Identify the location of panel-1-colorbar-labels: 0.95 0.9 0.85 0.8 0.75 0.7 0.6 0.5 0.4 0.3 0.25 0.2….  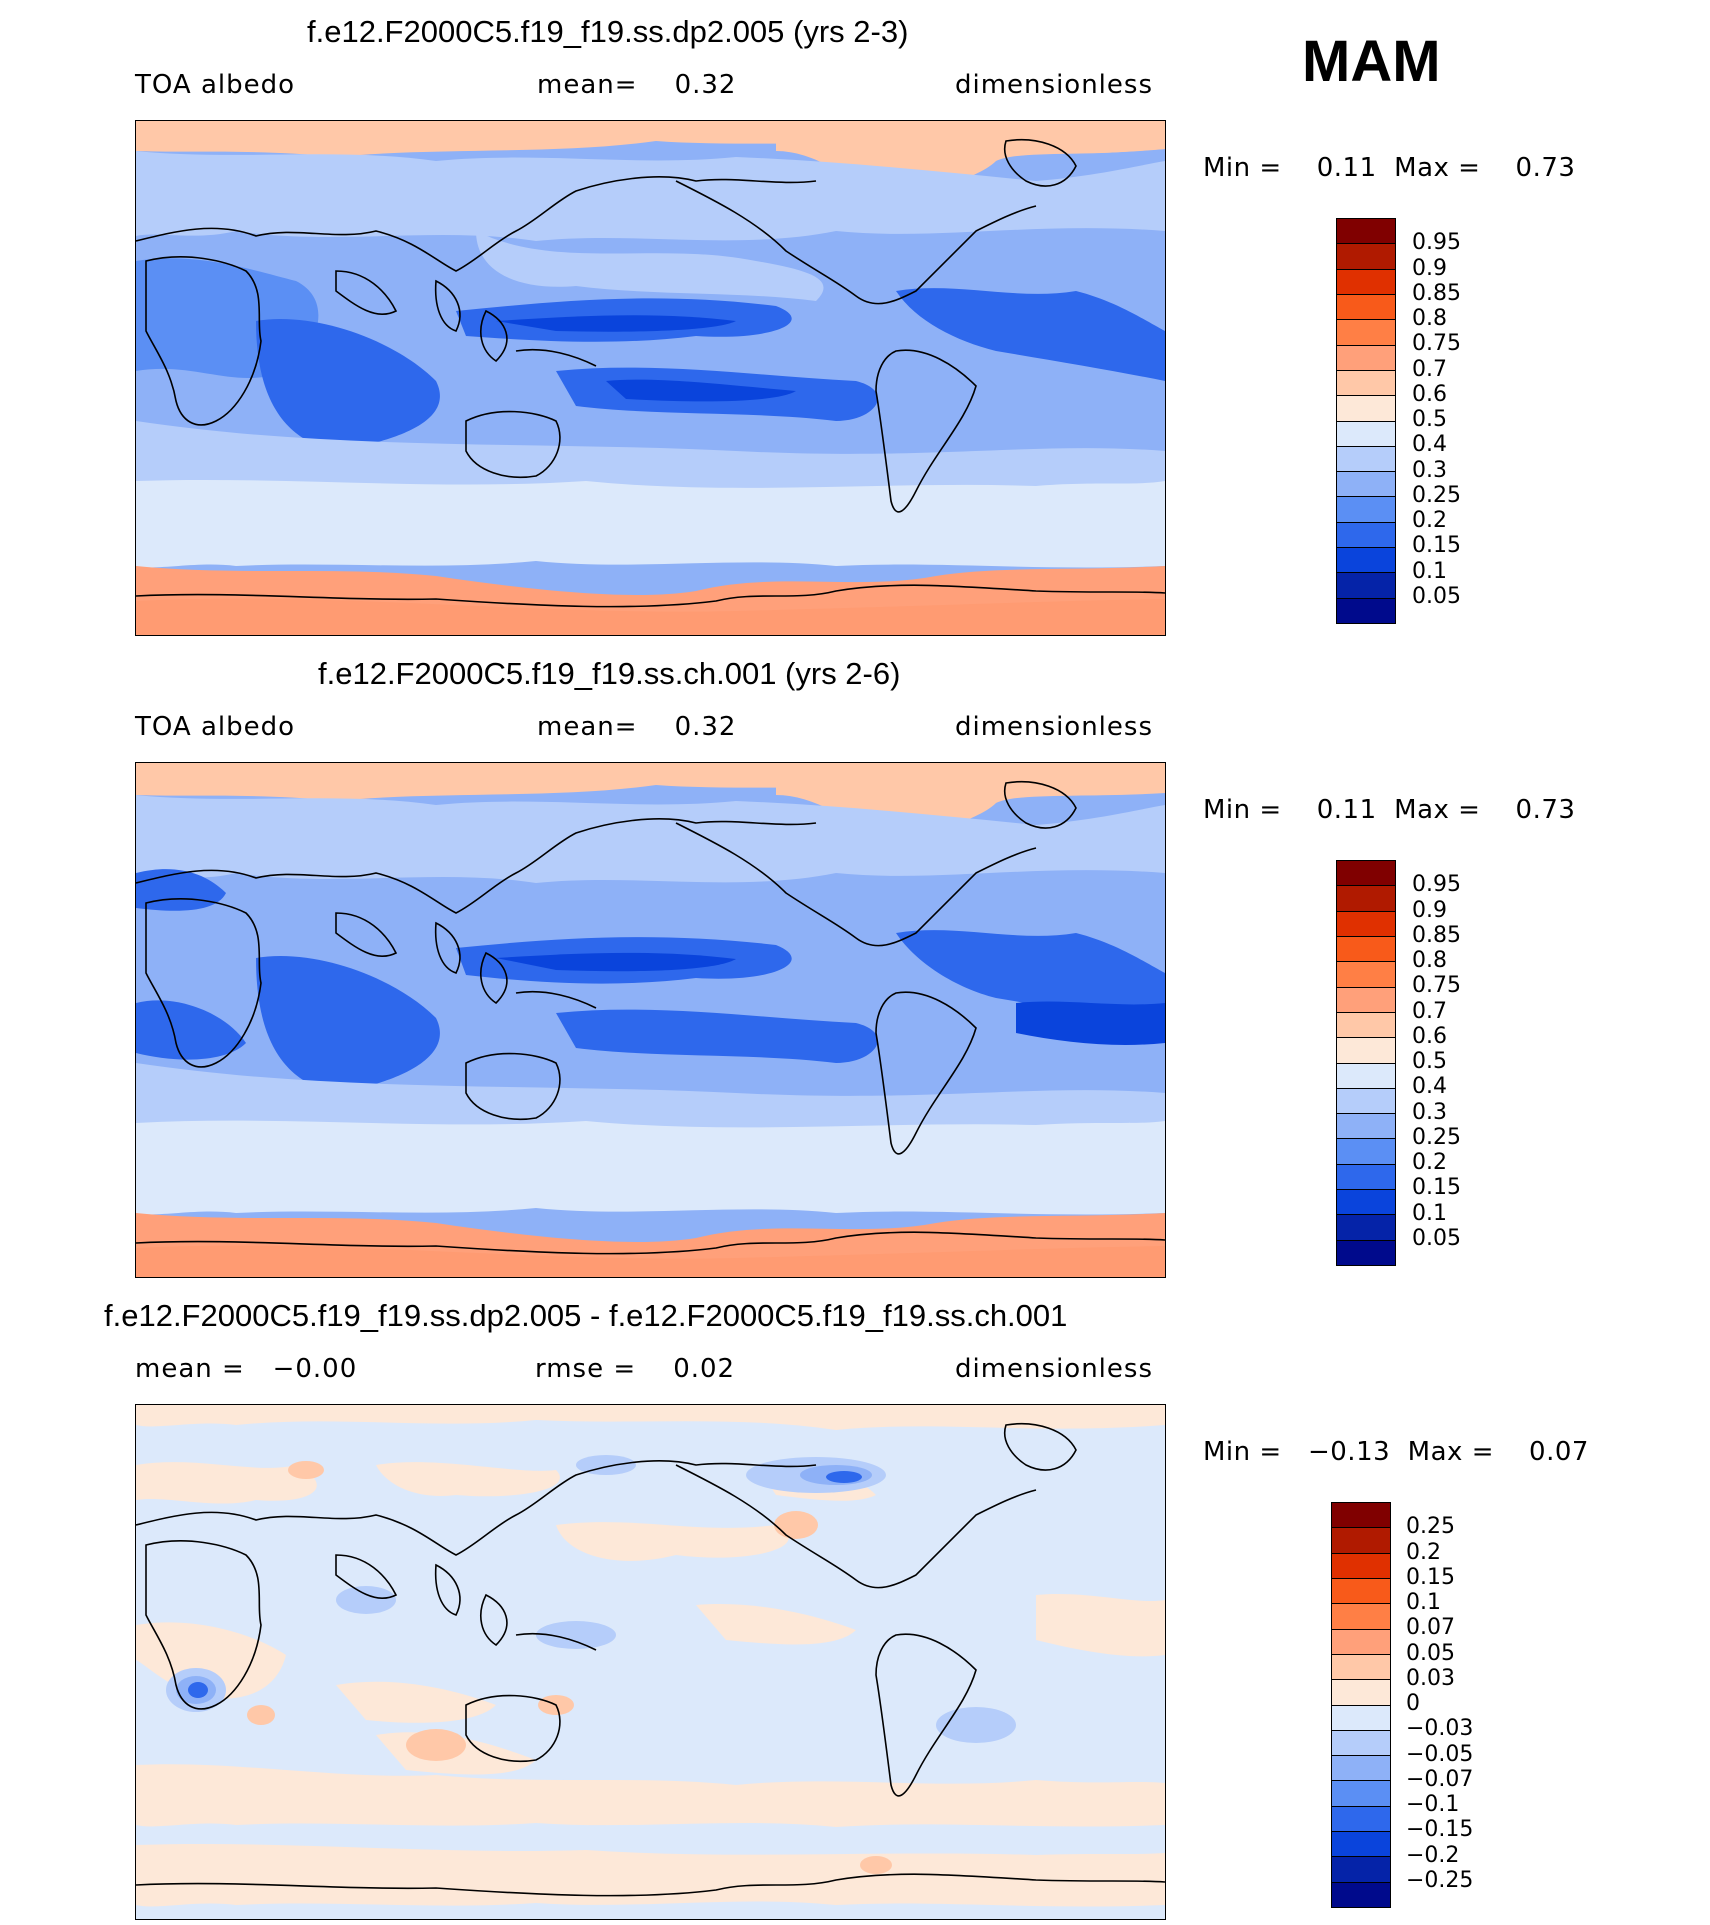
(1472, 420).